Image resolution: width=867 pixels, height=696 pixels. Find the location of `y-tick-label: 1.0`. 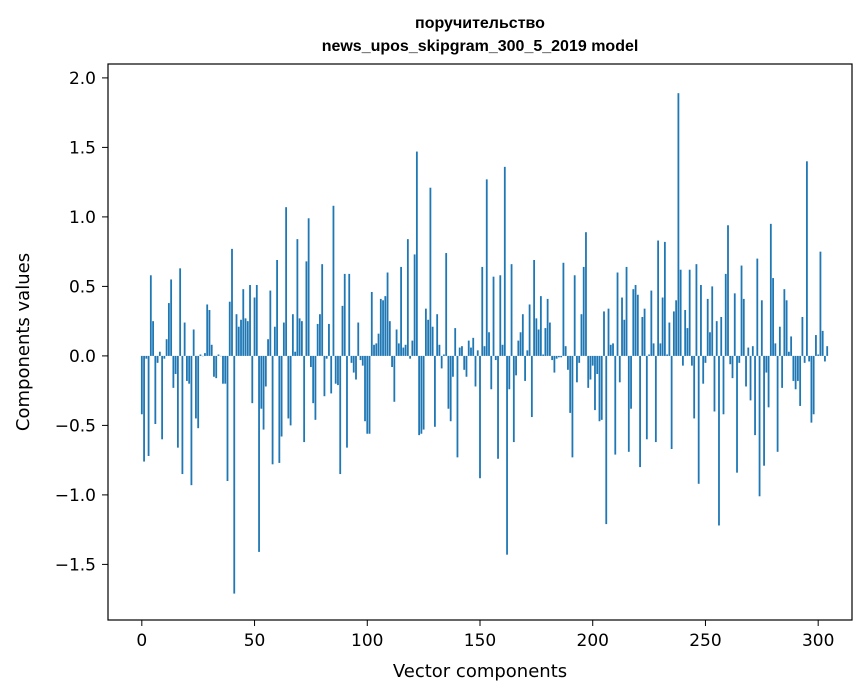

y-tick-label: 1.0 is located at coordinates (82, 218).